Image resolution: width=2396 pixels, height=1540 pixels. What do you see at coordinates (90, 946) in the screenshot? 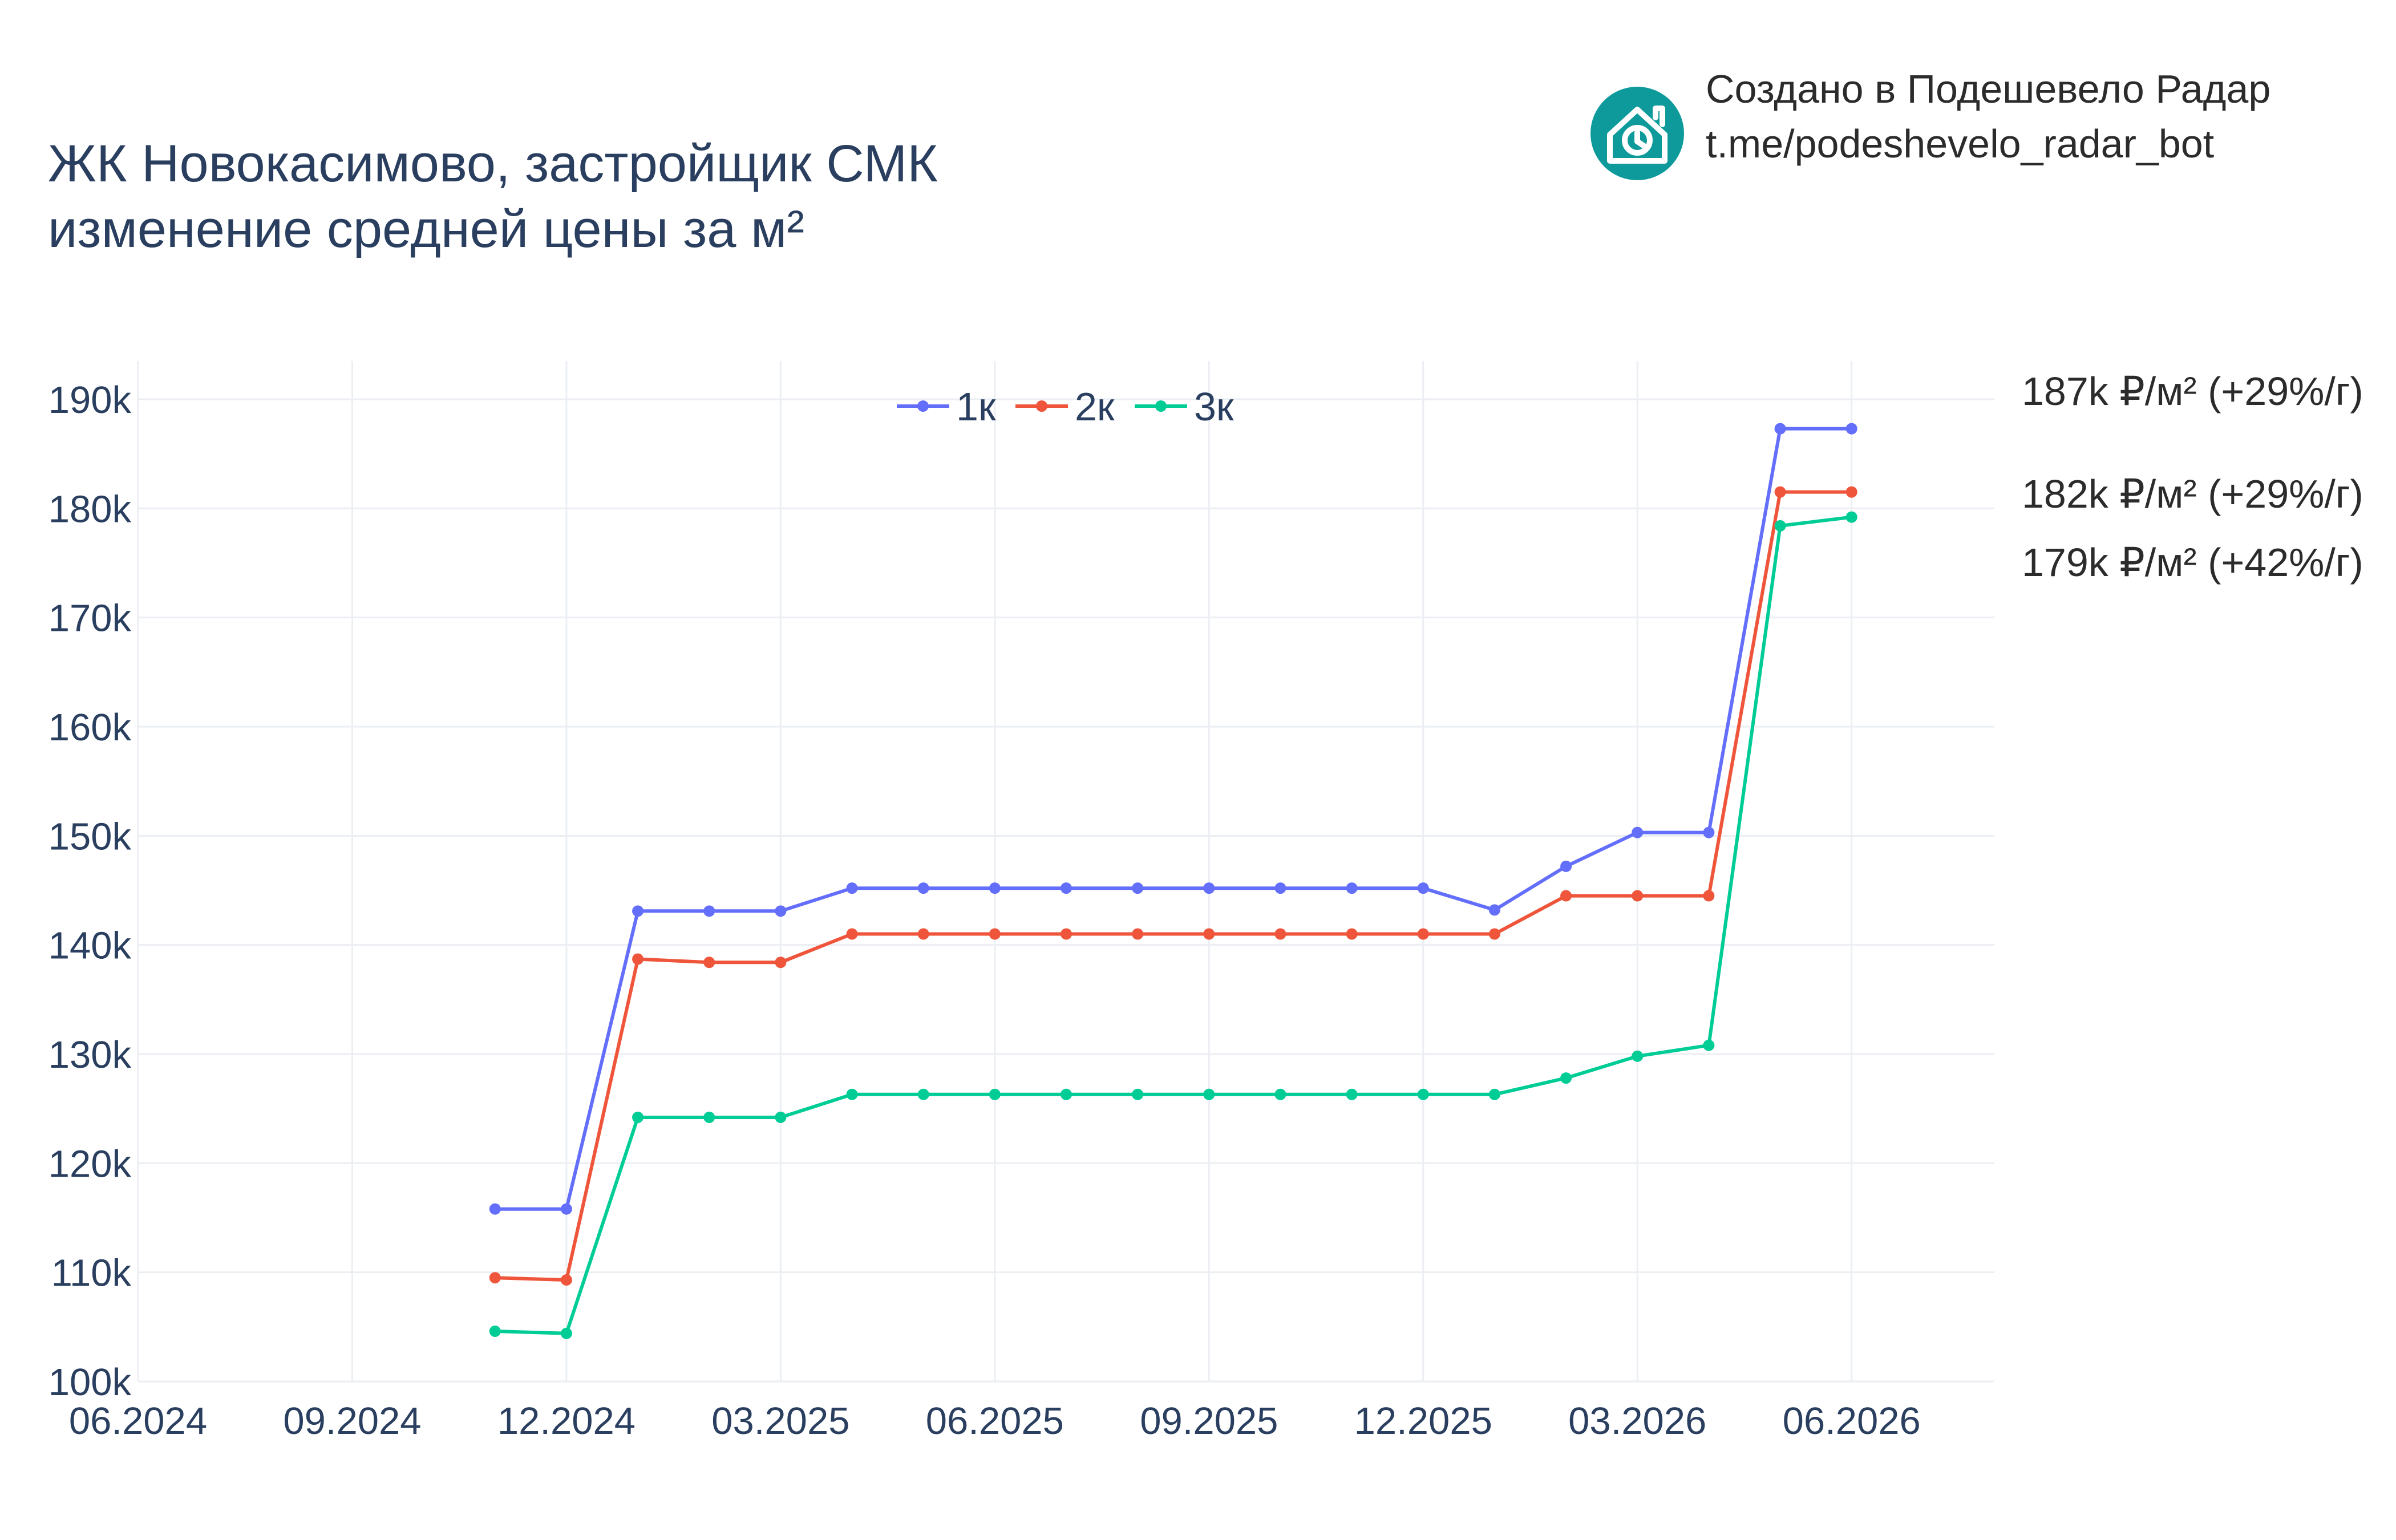
I see `y-tick-label: 140k` at bounding box center [90, 946].